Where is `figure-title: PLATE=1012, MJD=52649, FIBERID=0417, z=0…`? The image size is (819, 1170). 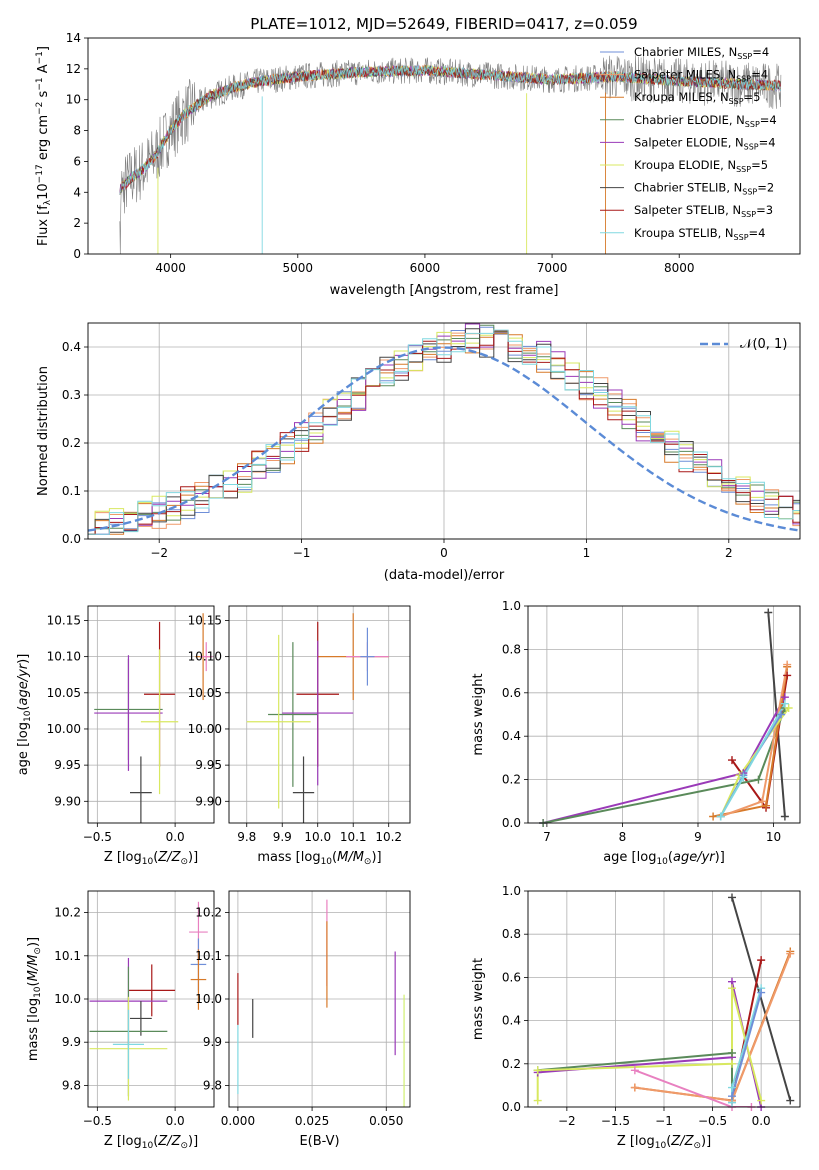 figure-title: PLATE=1012, MJD=52649, FIBERID=0417, z=0… is located at coordinates (443, 24).